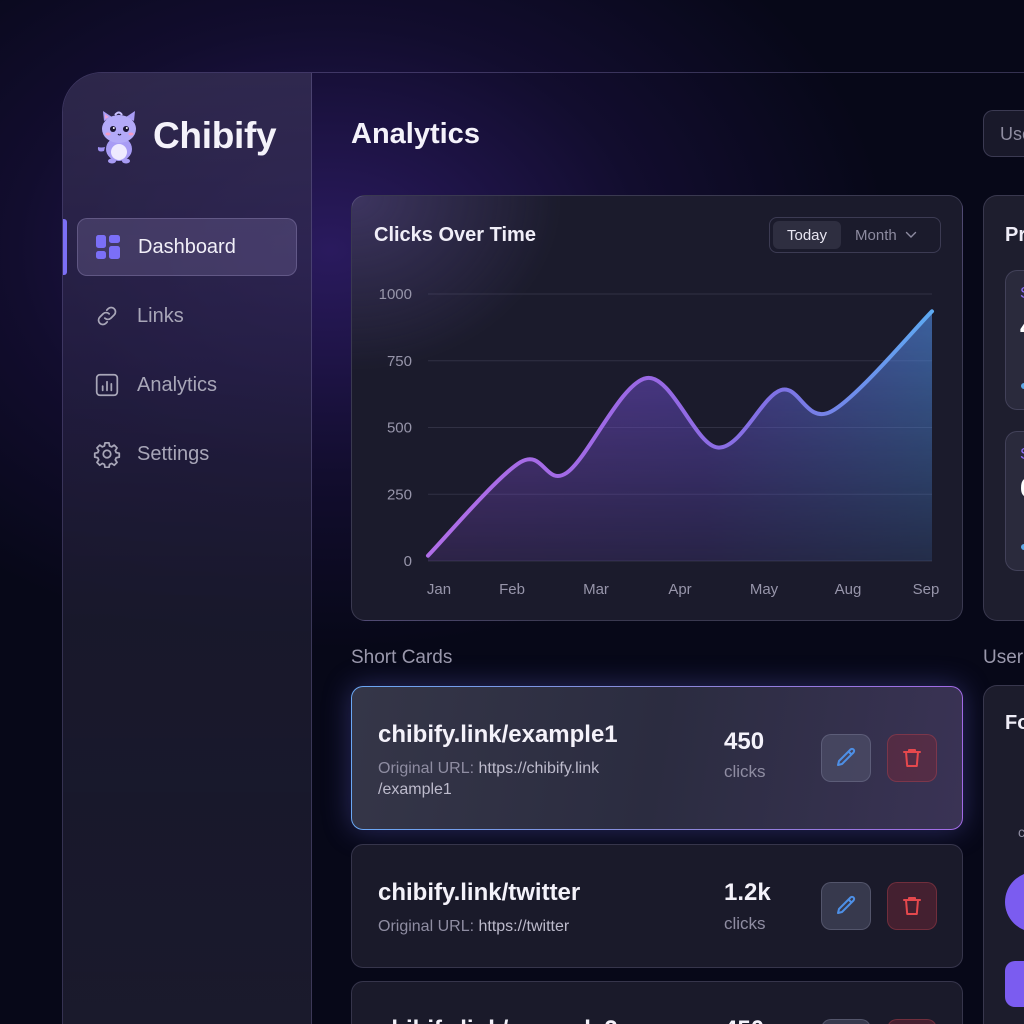 This screenshot has width=1024, height=1024. I want to click on short-url: chibify.link/example1, so click(498, 734).